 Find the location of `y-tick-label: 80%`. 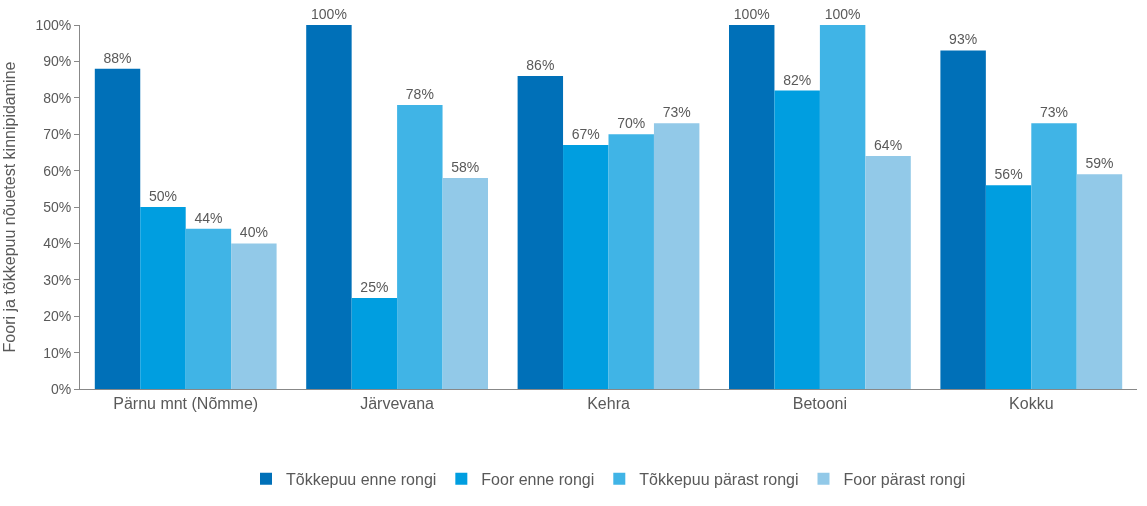

y-tick-label: 80% is located at coordinates (57, 97).